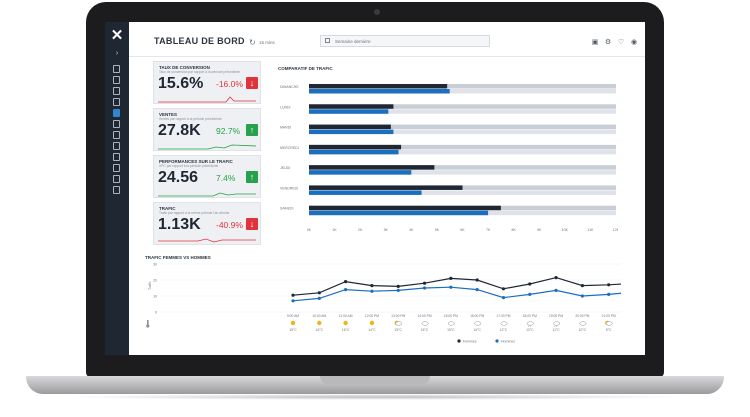 Image resolution: width=750 pixels, height=417 pixels. What do you see at coordinates (405, 41) in the screenshot?
I see `date-filter-input: Semaine dernière` at bounding box center [405, 41].